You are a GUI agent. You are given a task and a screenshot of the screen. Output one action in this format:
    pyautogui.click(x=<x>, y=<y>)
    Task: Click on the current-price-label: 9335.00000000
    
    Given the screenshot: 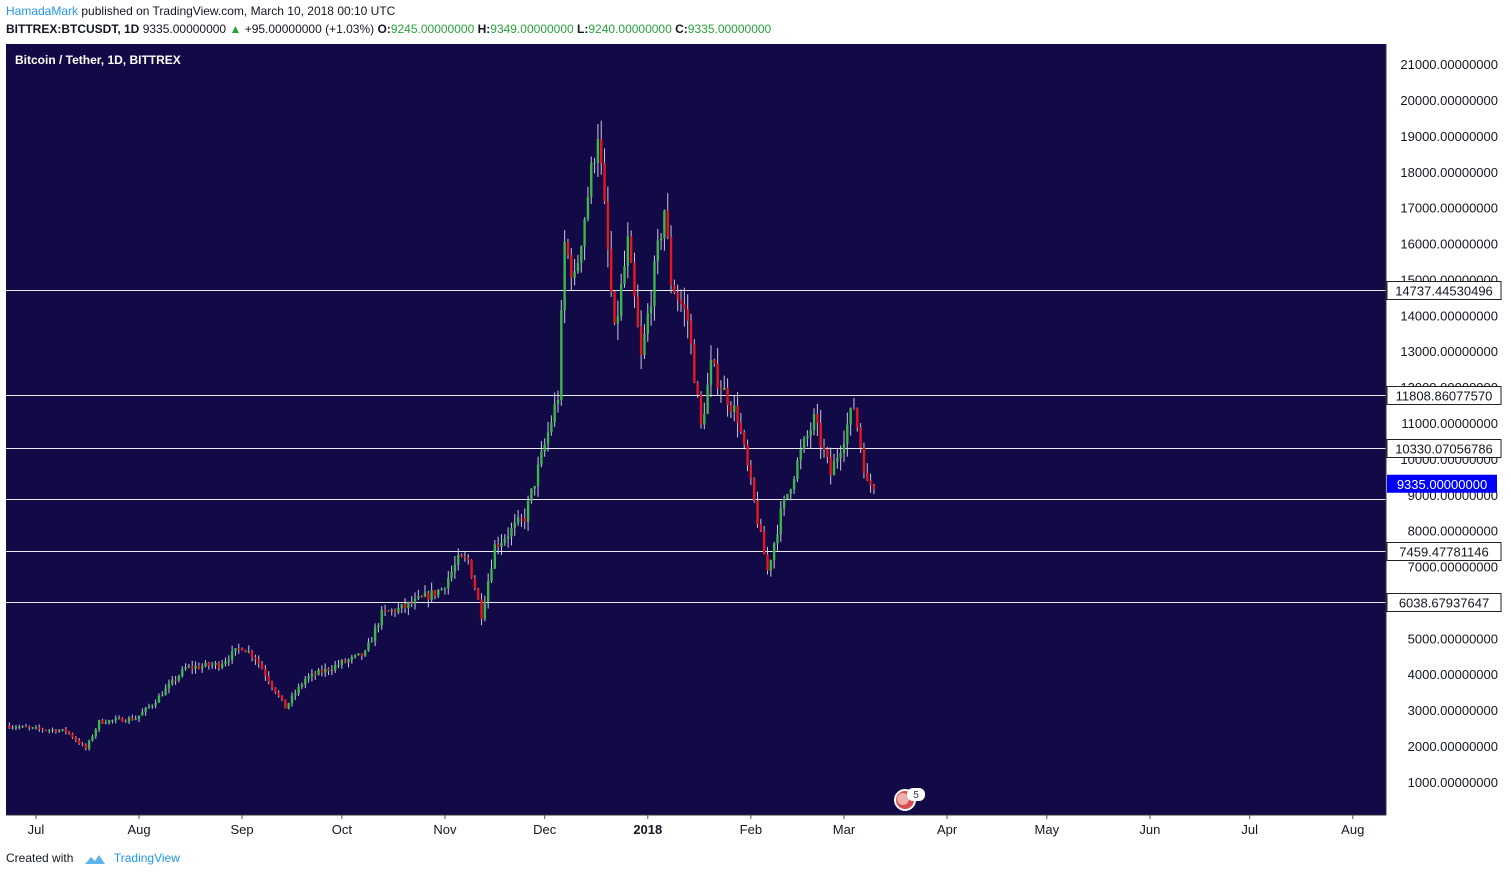 What is the action you would take?
    pyautogui.click(x=1442, y=484)
    